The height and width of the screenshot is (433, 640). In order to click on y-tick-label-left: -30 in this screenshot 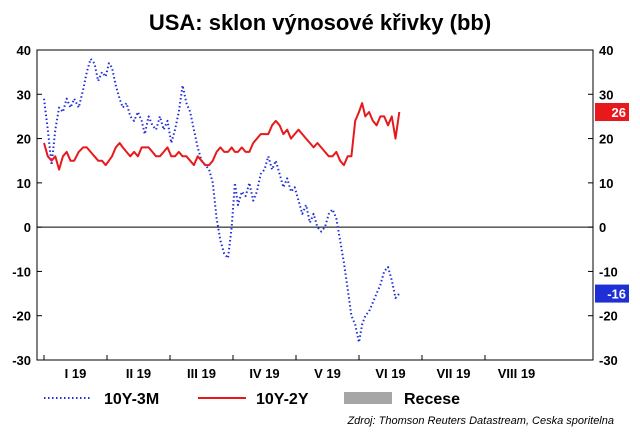, I will do `click(21, 360)`.